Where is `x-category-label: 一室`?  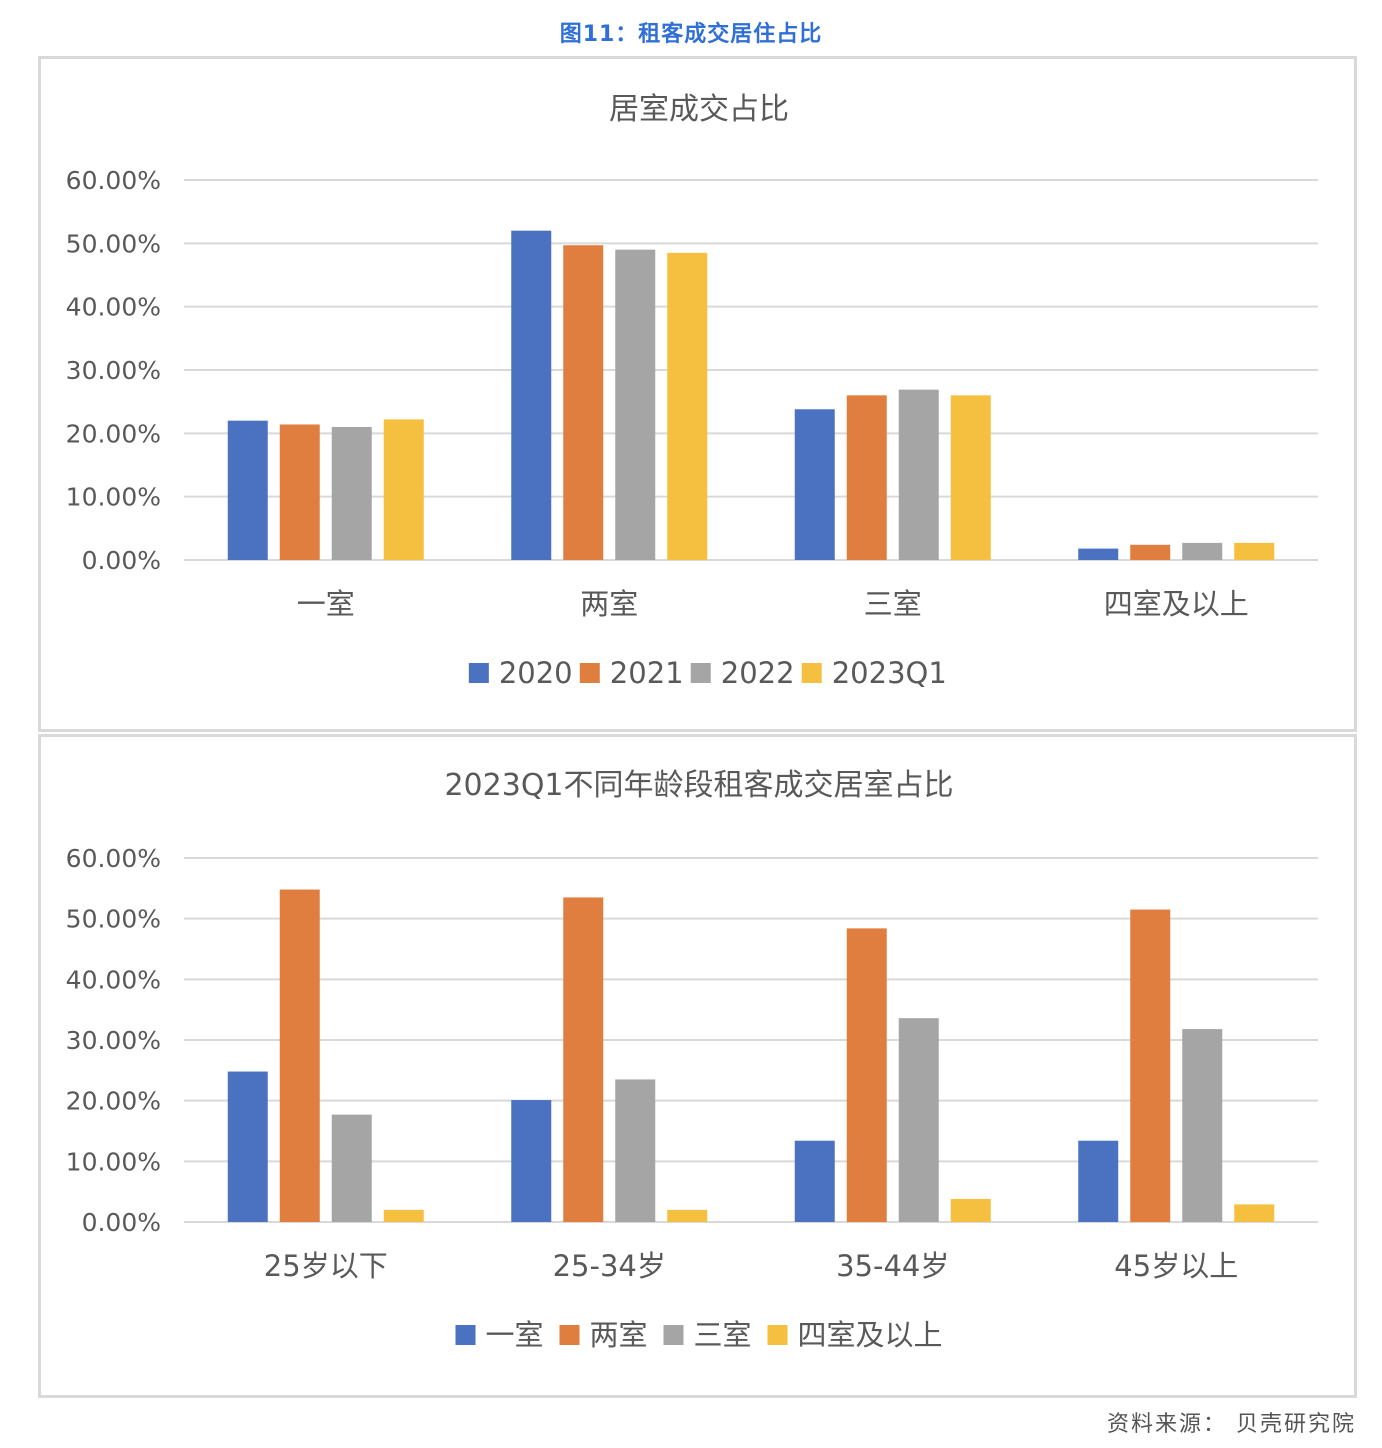 x-category-label: 一室 is located at coordinates (326, 604).